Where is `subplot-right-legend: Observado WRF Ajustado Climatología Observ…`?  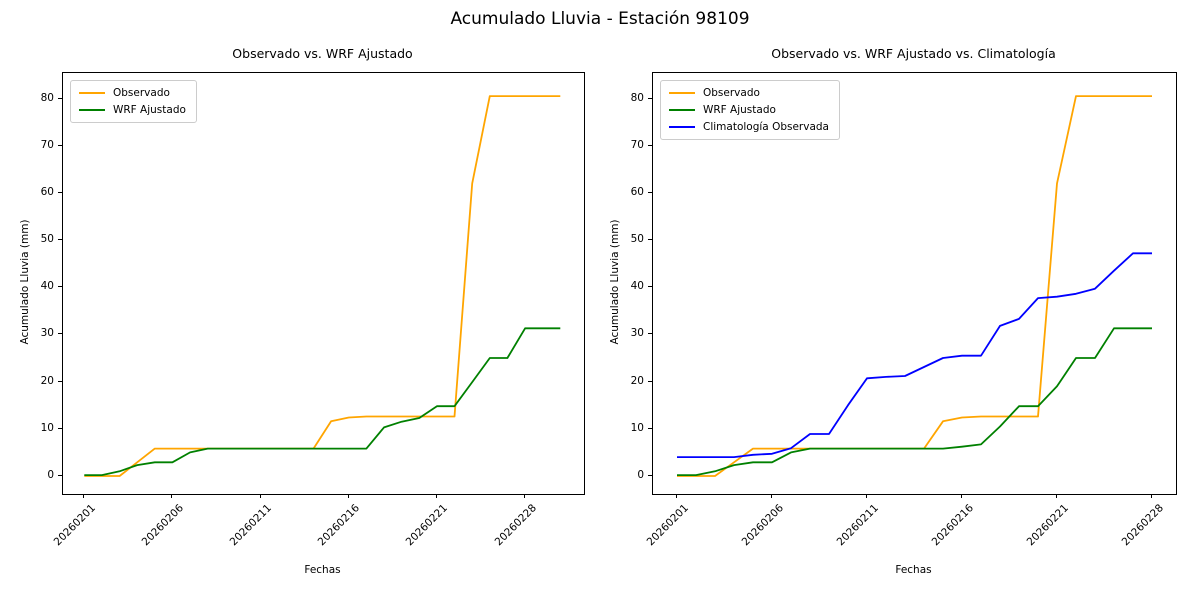
subplot-right-legend: Observado WRF Ajustado Climatología Observ… is located at coordinates (750, 110).